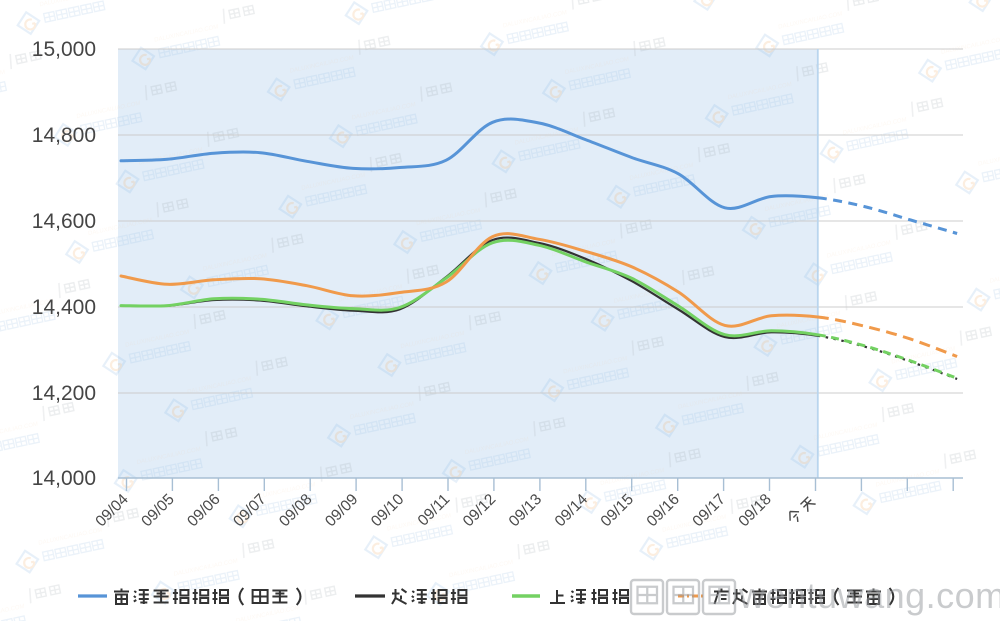 This screenshot has height=626, width=1000. What do you see at coordinates (64, 49) in the screenshot?
I see `svg-text: 15,000` at bounding box center [64, 49].